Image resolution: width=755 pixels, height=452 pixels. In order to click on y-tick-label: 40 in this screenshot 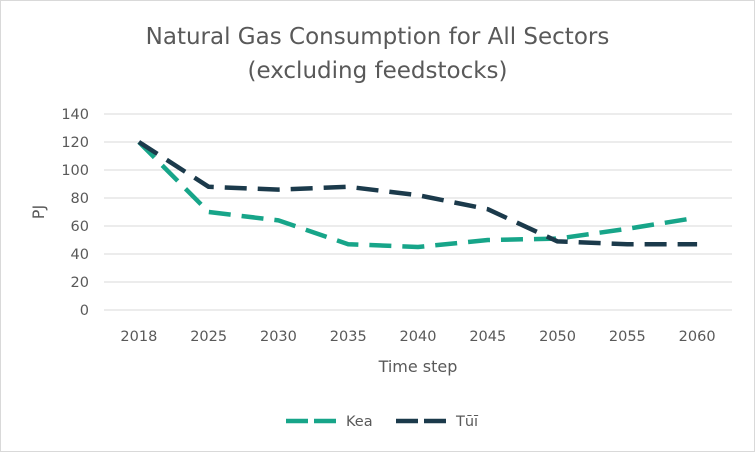, I will do `click(80, 255)`.